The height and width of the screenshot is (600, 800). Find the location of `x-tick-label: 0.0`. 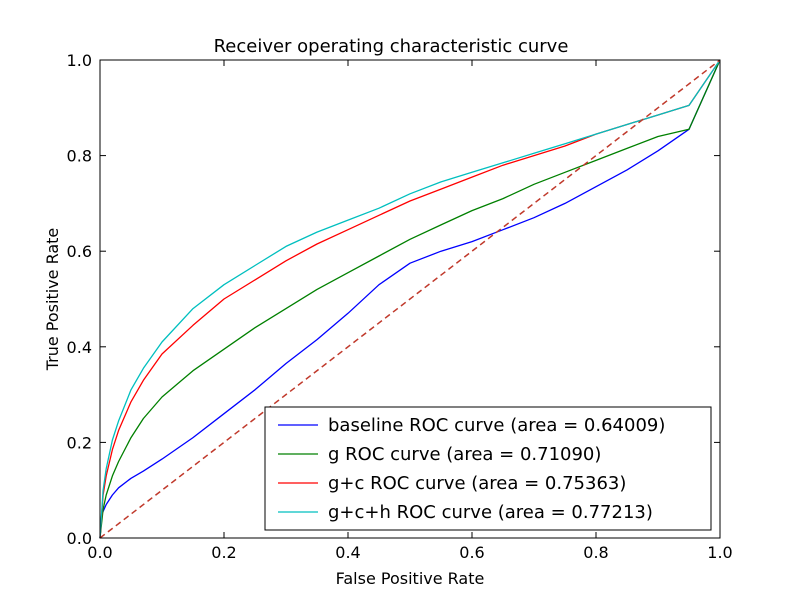

x-tick-label: 0.0 is located at coordinates (99, 552).